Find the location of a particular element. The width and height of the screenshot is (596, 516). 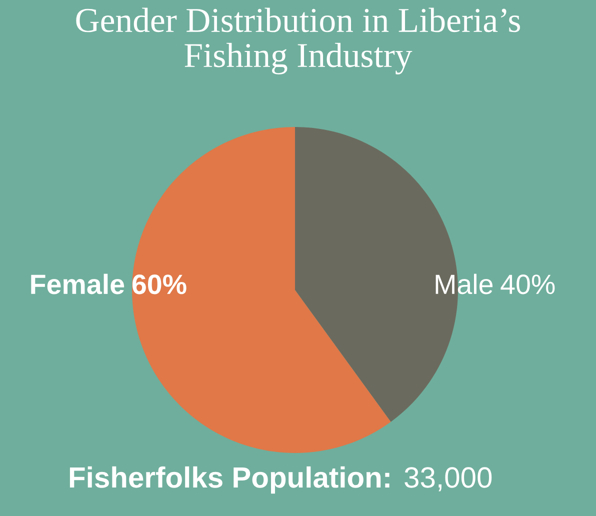

text: Fisherfolks Population: is located at coordinates (230, 480).